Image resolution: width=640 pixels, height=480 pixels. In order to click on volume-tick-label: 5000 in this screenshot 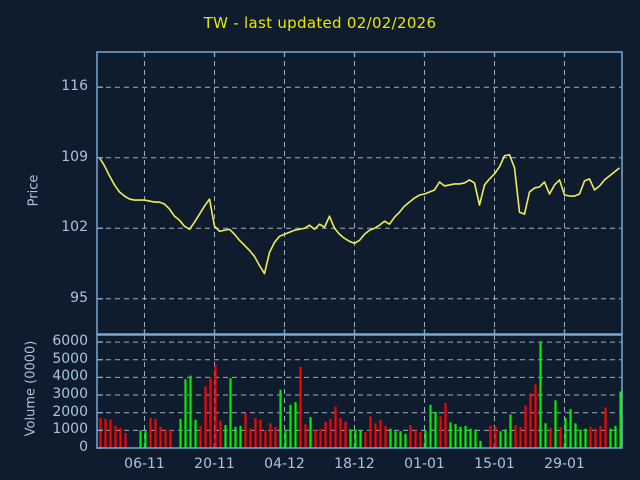, I will do `click(70, 358)`.